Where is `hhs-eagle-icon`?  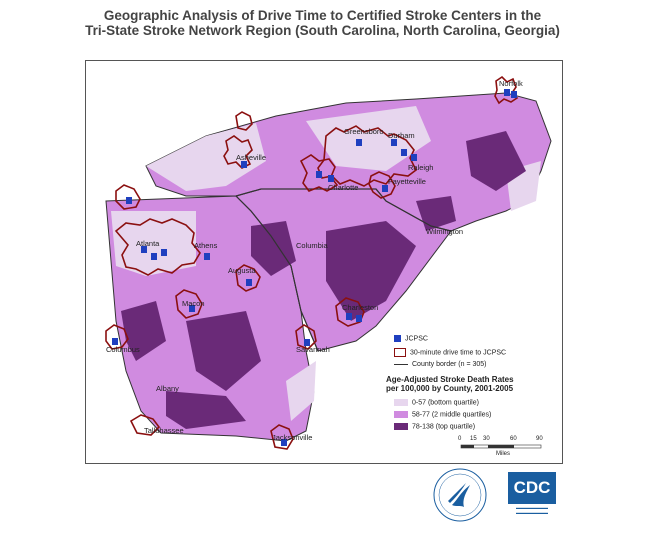
hhs-eagle-icon is located at coordinates (460, 495).